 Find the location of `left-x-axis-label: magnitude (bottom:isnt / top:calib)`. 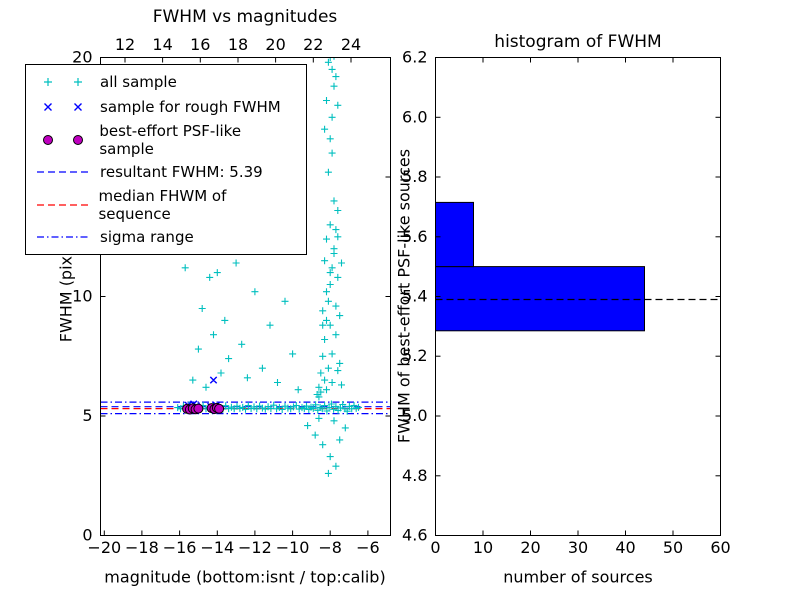

left-x-axis-label: magnitude (bottom:isnt / top:calib) is located at coordinates (245, 577).